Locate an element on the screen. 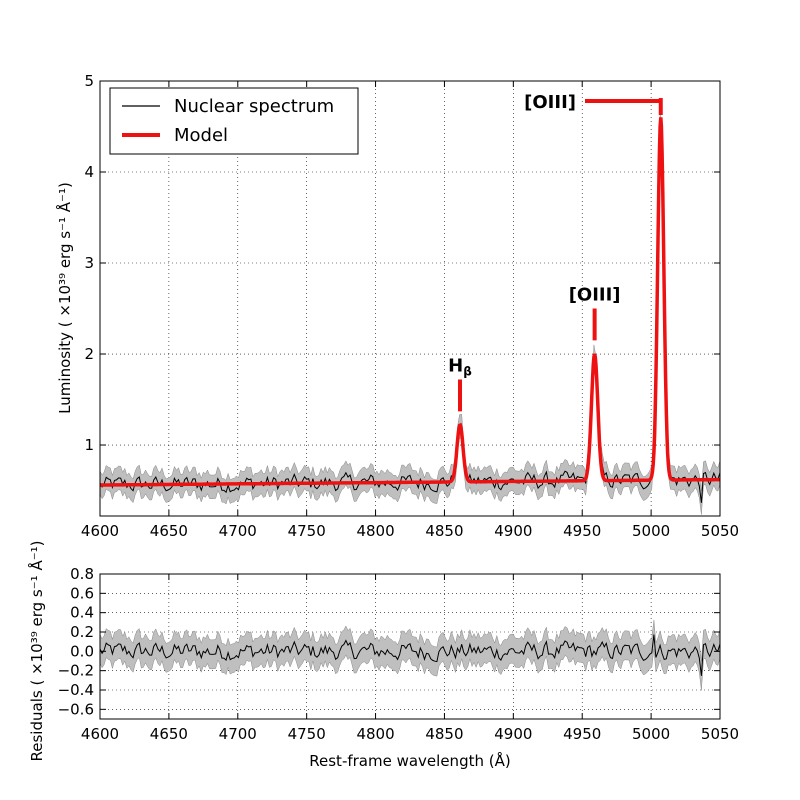 This screenshot has height=800, width=800. main-xtick-label: 4650 is located at coordinates (169, 531).